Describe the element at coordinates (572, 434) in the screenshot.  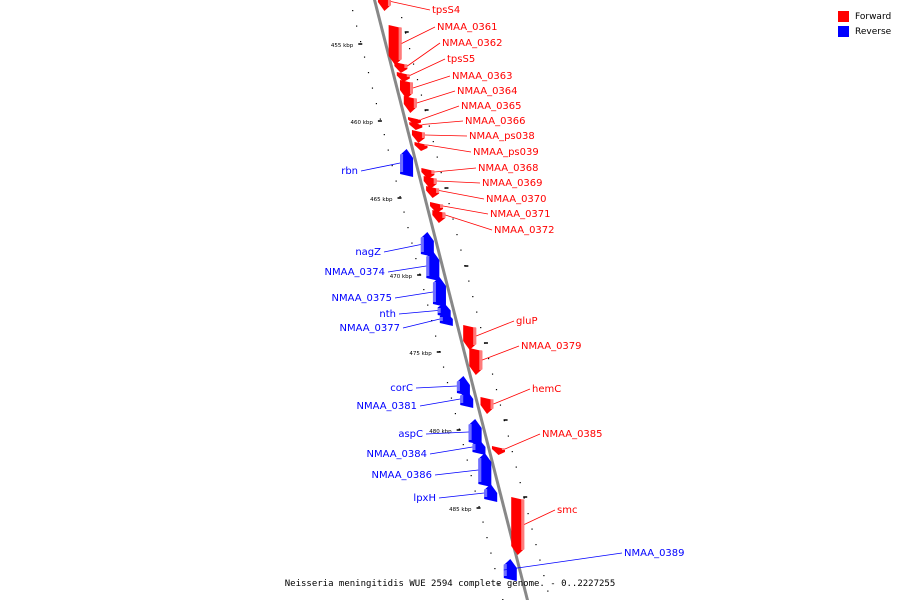
I see `gene-label: NMAA_0385` at that location.